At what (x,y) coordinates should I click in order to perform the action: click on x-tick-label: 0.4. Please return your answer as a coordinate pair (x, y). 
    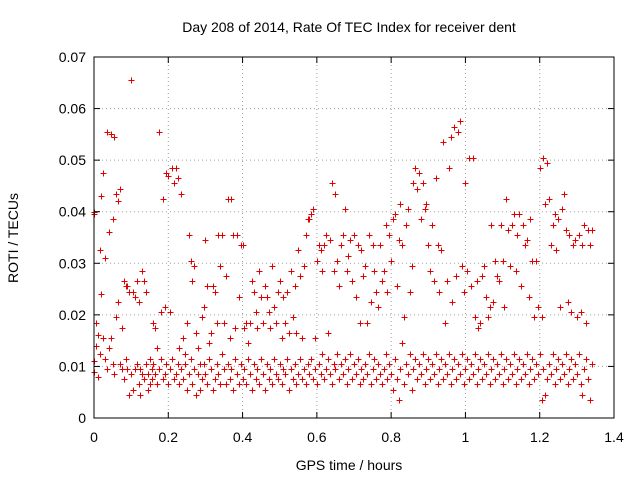
    Looking at the image, I should click on (243, 437).